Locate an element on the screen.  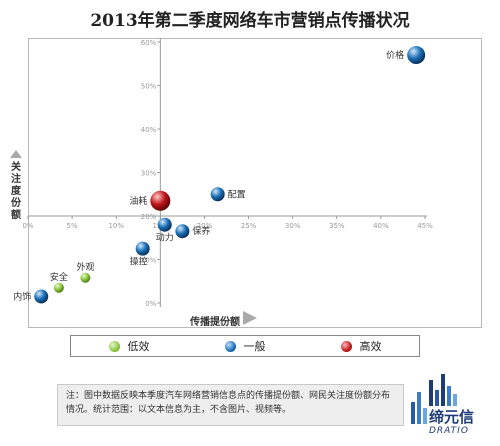
data-label: 配置 is located at coordinates (237, 194).